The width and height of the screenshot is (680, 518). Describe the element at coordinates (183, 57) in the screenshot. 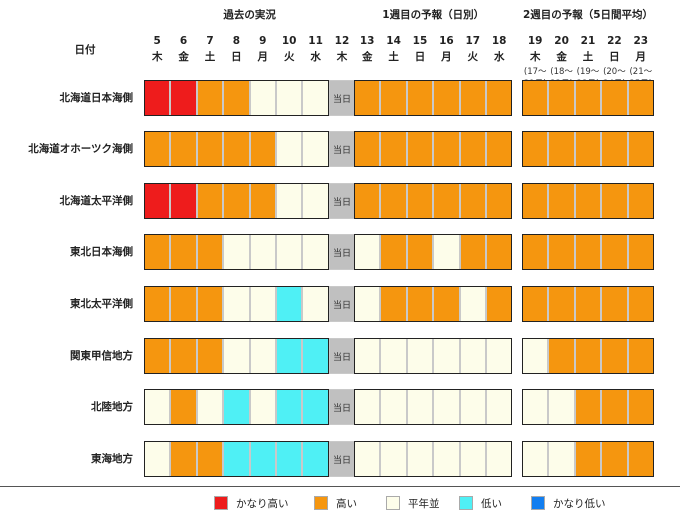

I see `weekday-label: 金` at that location.